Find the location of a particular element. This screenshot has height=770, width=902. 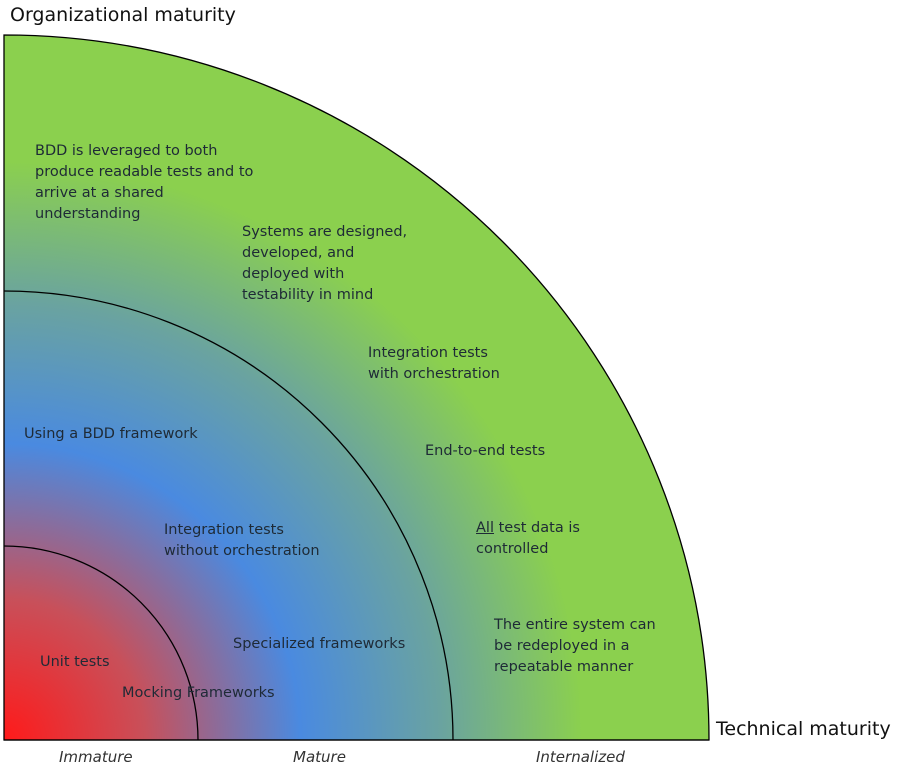

note-test-data-rest: test data is controlled is located at coordinates (528, 538).